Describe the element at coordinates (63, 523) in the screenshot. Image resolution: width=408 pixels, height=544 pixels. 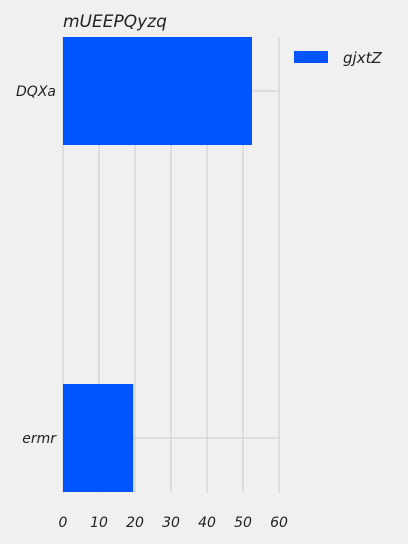
I see `x-tick-label: 0` at that location.